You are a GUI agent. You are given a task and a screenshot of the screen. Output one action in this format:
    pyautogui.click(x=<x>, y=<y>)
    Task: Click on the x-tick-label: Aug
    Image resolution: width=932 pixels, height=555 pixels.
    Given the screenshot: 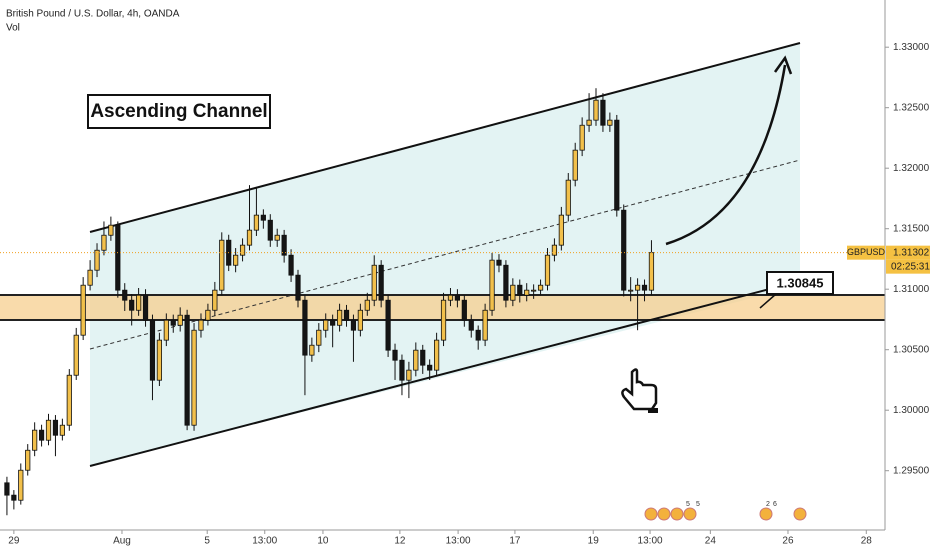 What is the action you would take?
    pyautogui.click(x=122, y=541)
    